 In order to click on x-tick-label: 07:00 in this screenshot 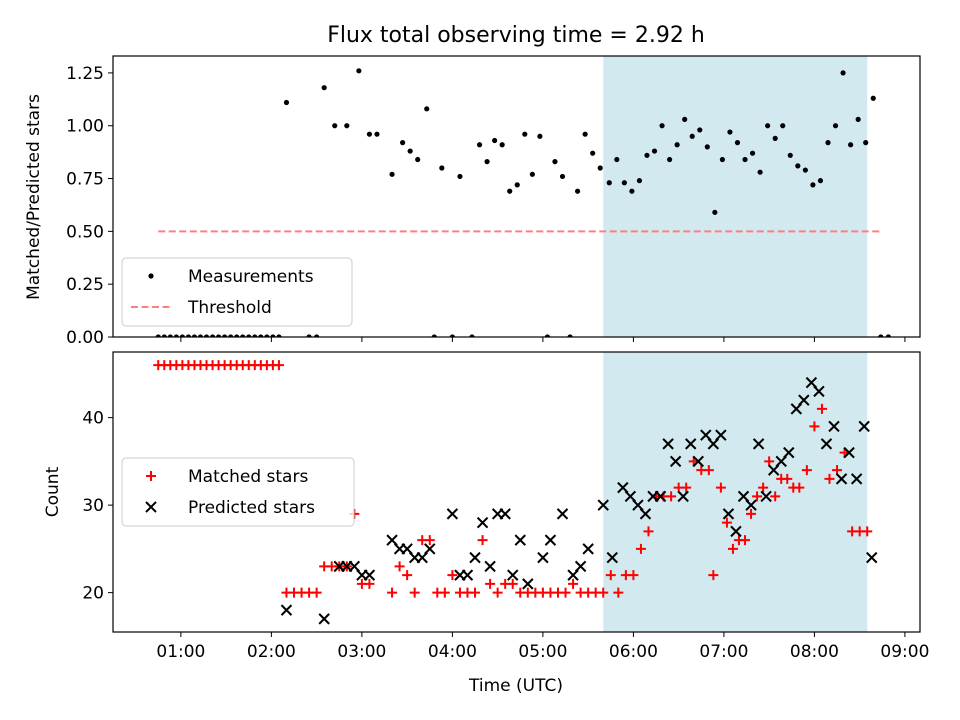, I will do `click(723, 652)`.